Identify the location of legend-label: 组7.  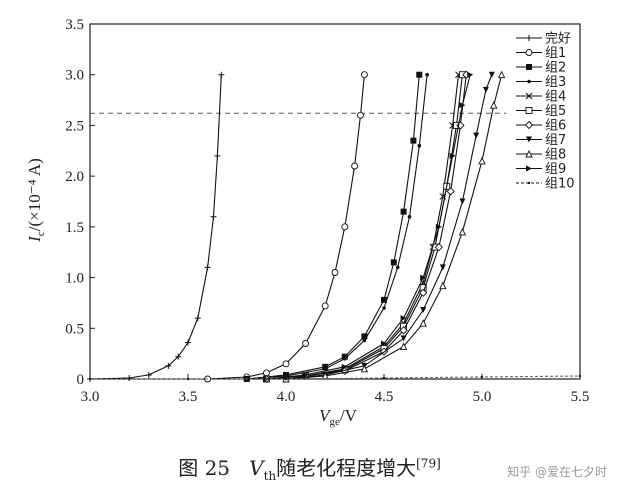
(555, 140).